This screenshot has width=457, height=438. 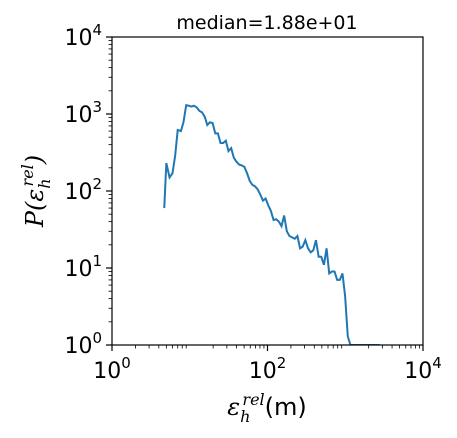 What do you see at coordinates (97, 30) in the screenshot?
I see `y-tick-exponent: 4` at bounding box center [97, 30].